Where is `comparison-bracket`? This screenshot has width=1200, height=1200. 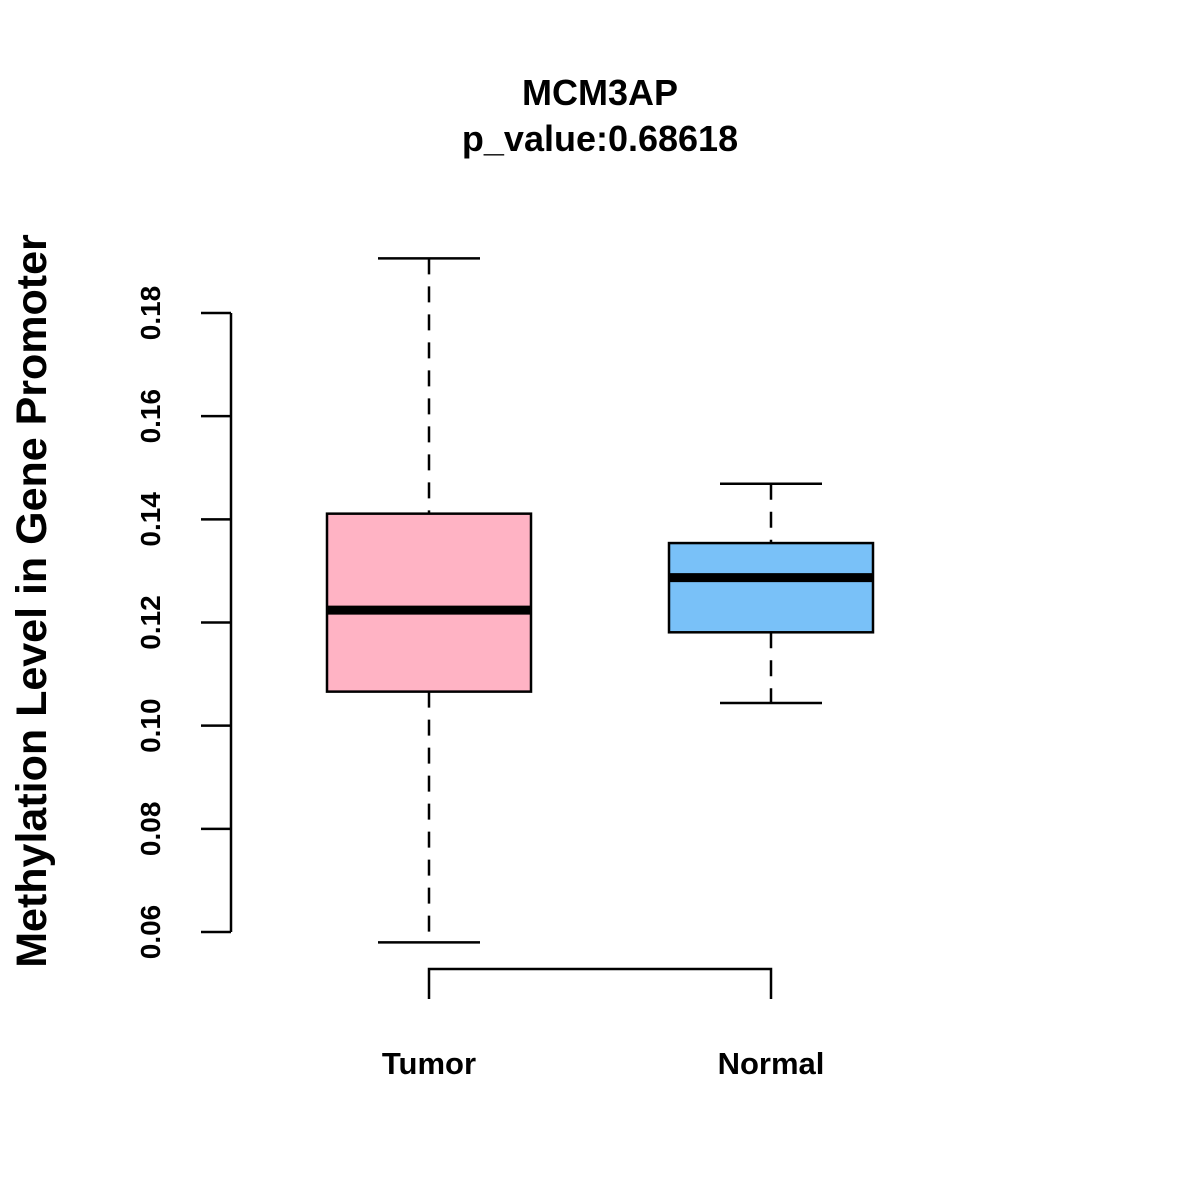 comparison-bracket is located at coordinates (600, 983).